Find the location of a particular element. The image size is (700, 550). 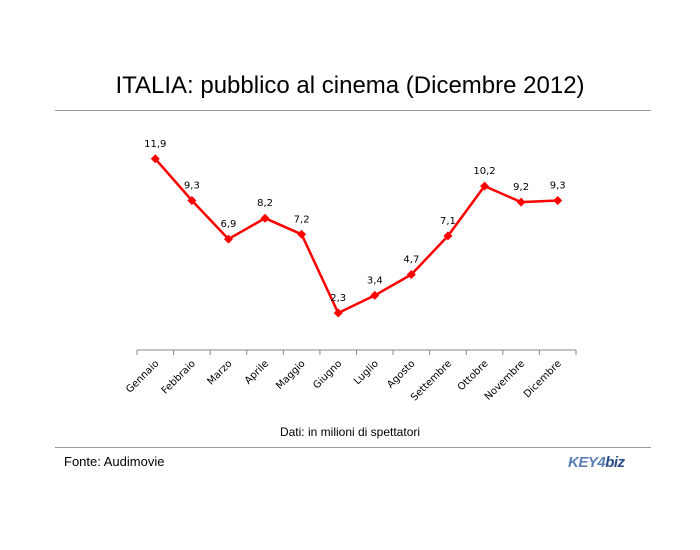

data-label: 4,7 is located at coordinates (411, 259).